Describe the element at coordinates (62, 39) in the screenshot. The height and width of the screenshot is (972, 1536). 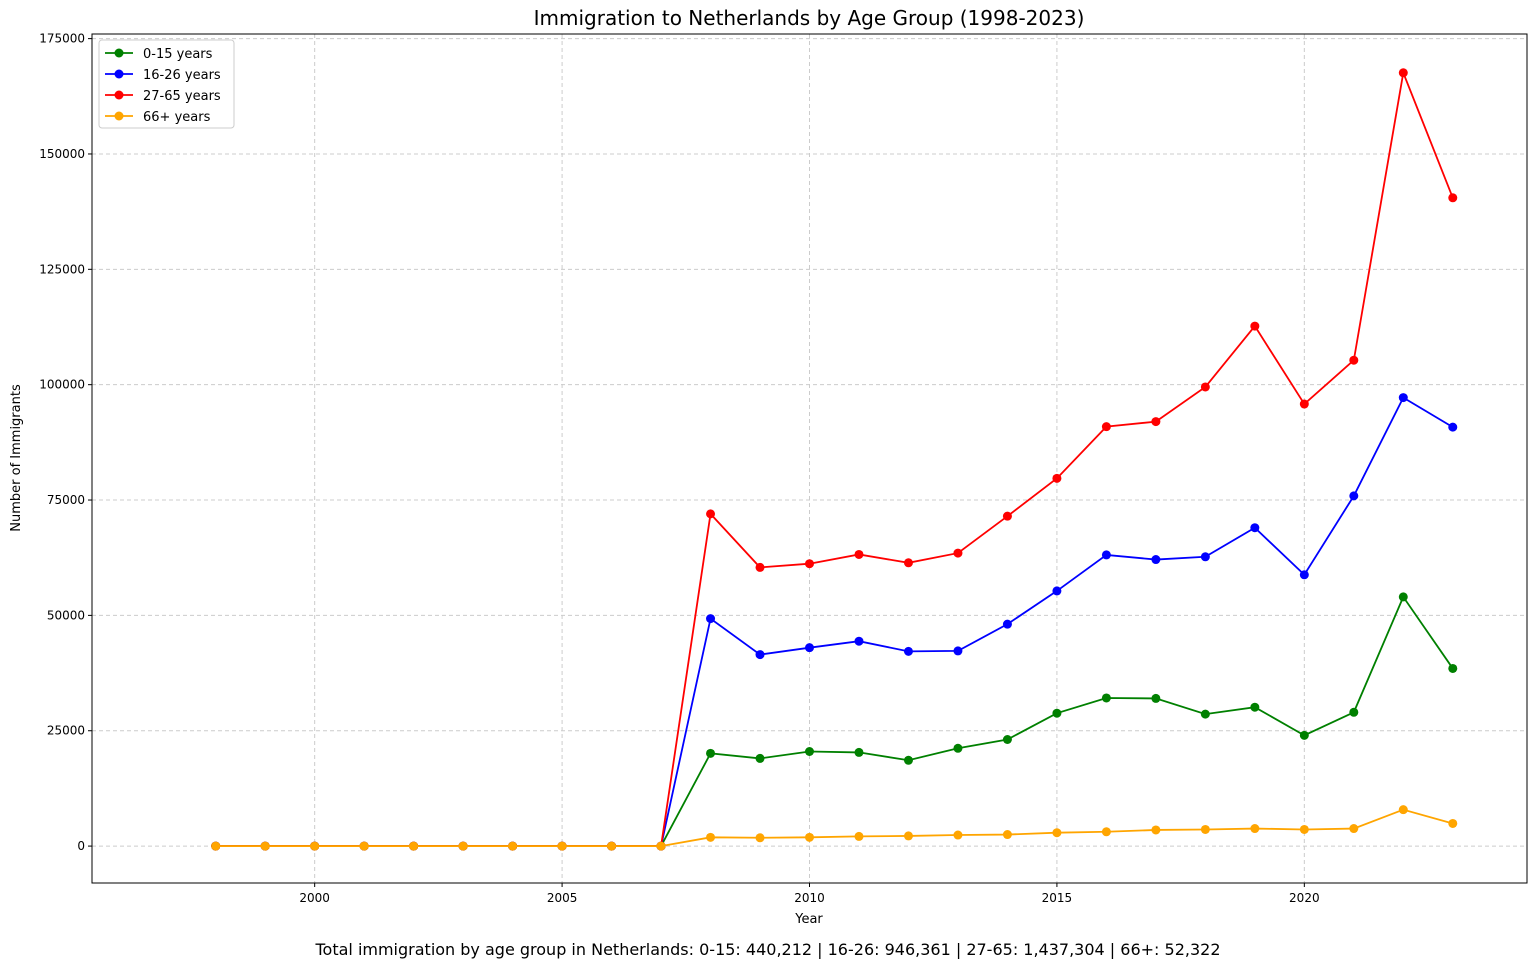
I see `y-tick-label: 175000` at that location.